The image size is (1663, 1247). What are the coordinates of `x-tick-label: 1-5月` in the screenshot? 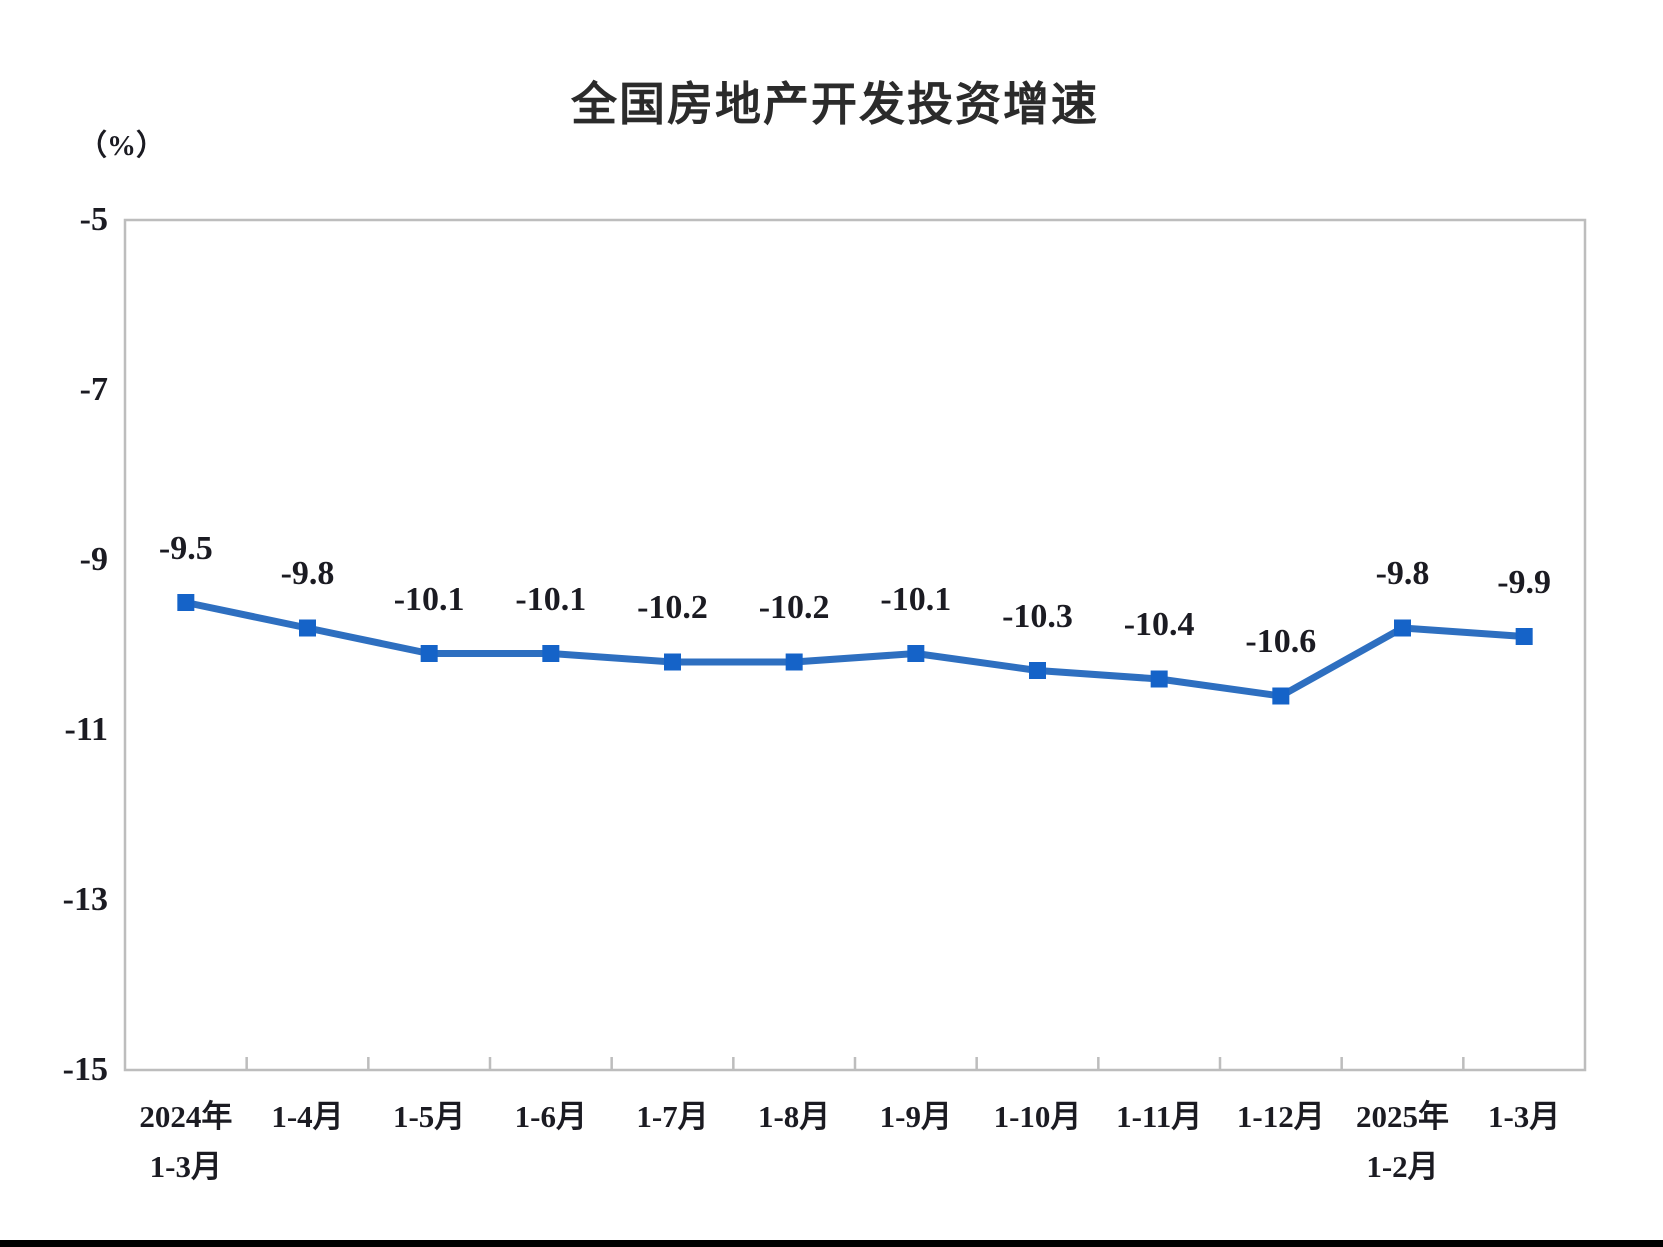 It's located at (429, 1117).